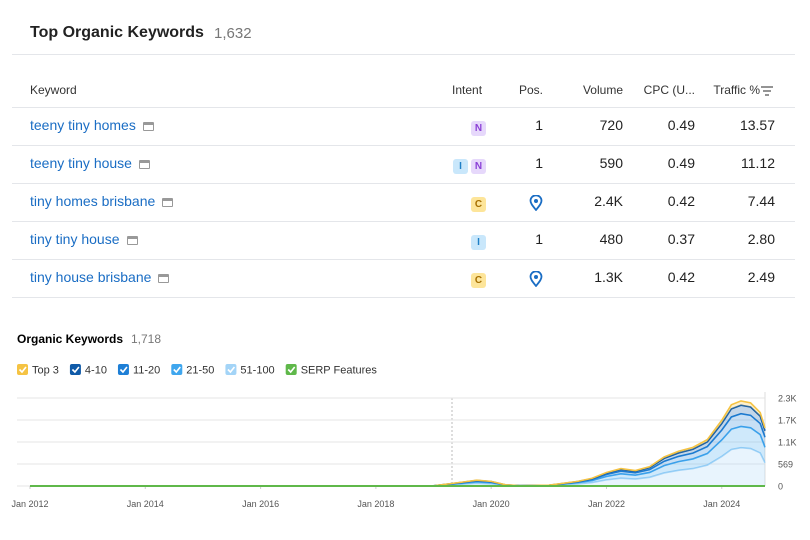 This screenshot has width=810, height=540. What do you see at coordinates (467, 90) in the screenshot?
I see `column-header: Intent` at bounding box center [467, 90].